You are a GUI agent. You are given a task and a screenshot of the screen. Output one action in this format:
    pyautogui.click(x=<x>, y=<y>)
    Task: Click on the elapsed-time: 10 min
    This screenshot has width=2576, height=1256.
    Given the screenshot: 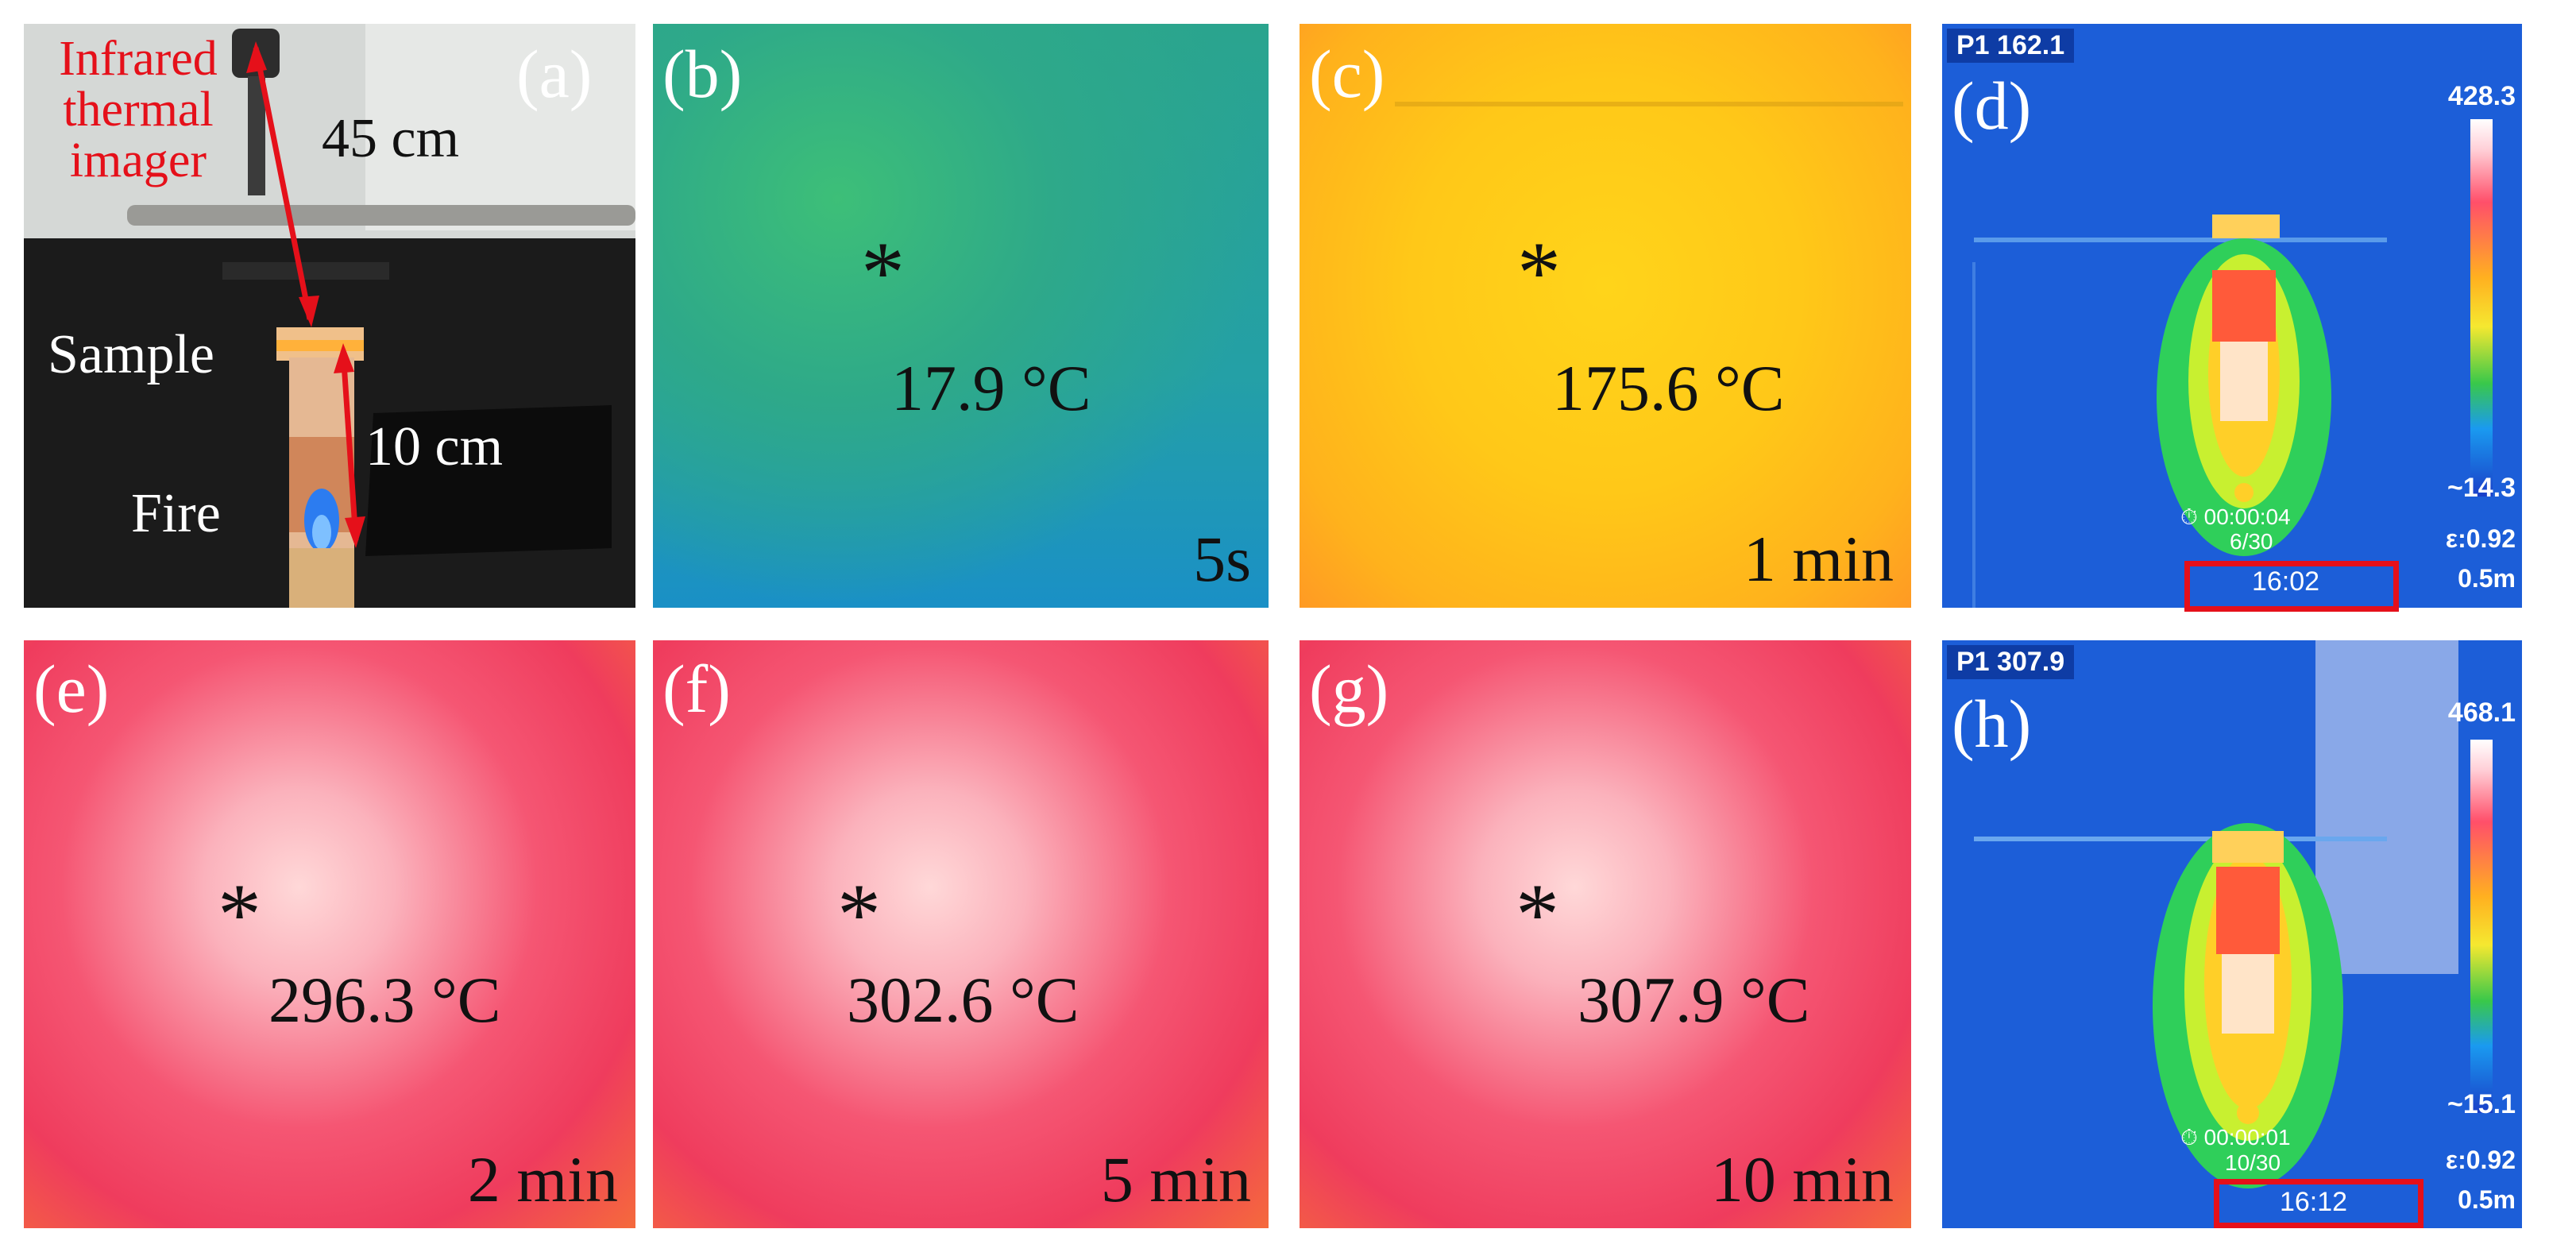 What is the action you would take?
    pyautogui.click(x=1802, y=1179)
    